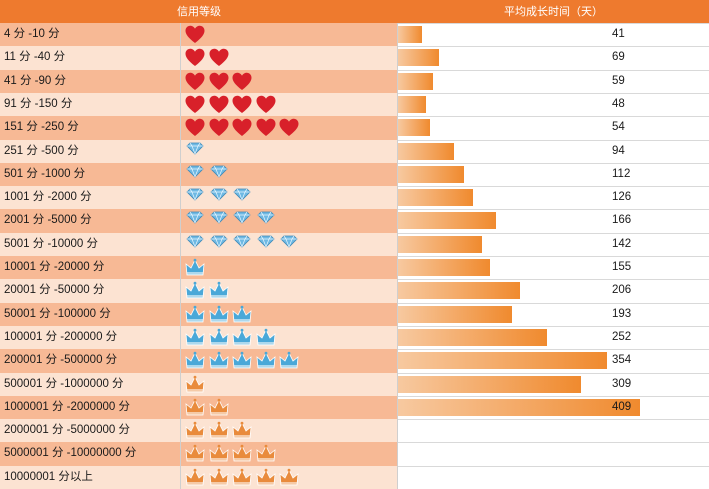  I want to click on table-row: 2000001 分 -5000000 分, so click(354, 431).